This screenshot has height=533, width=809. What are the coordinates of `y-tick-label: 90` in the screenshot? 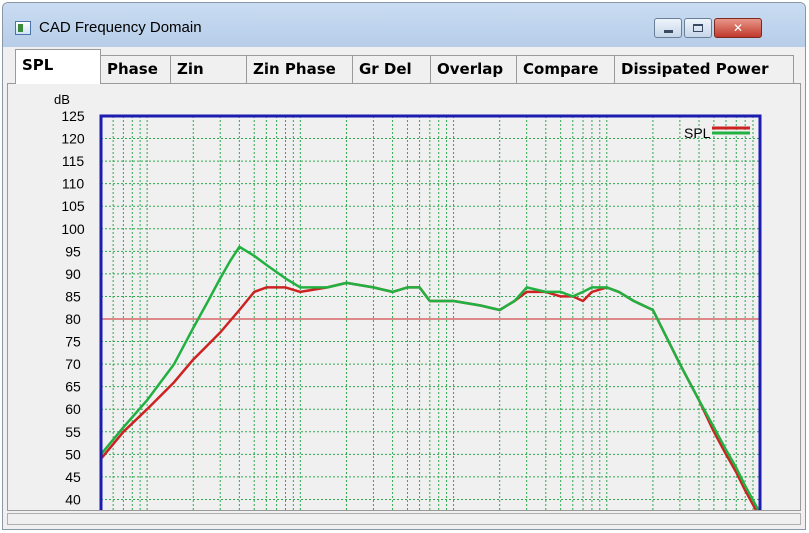 It's located at (73, 274).